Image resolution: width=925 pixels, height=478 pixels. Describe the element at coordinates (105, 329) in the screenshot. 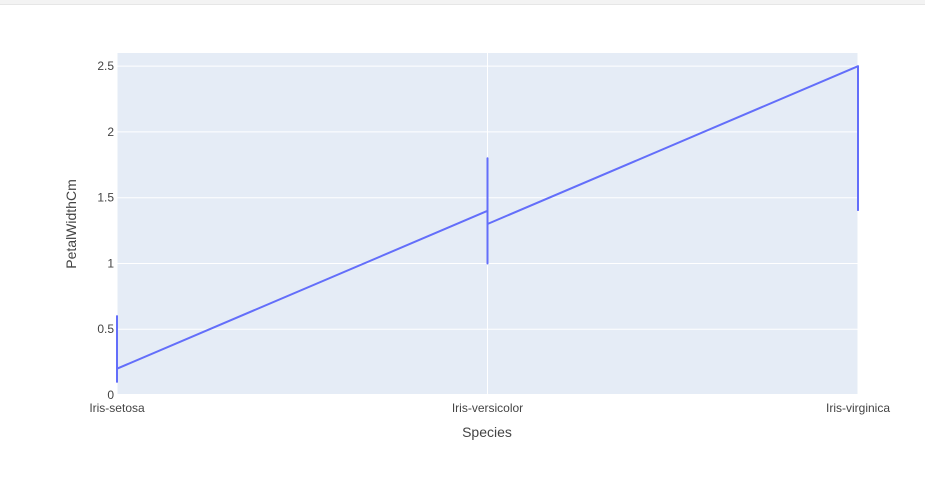

I see `y-tick-label: 0.5` at that location.